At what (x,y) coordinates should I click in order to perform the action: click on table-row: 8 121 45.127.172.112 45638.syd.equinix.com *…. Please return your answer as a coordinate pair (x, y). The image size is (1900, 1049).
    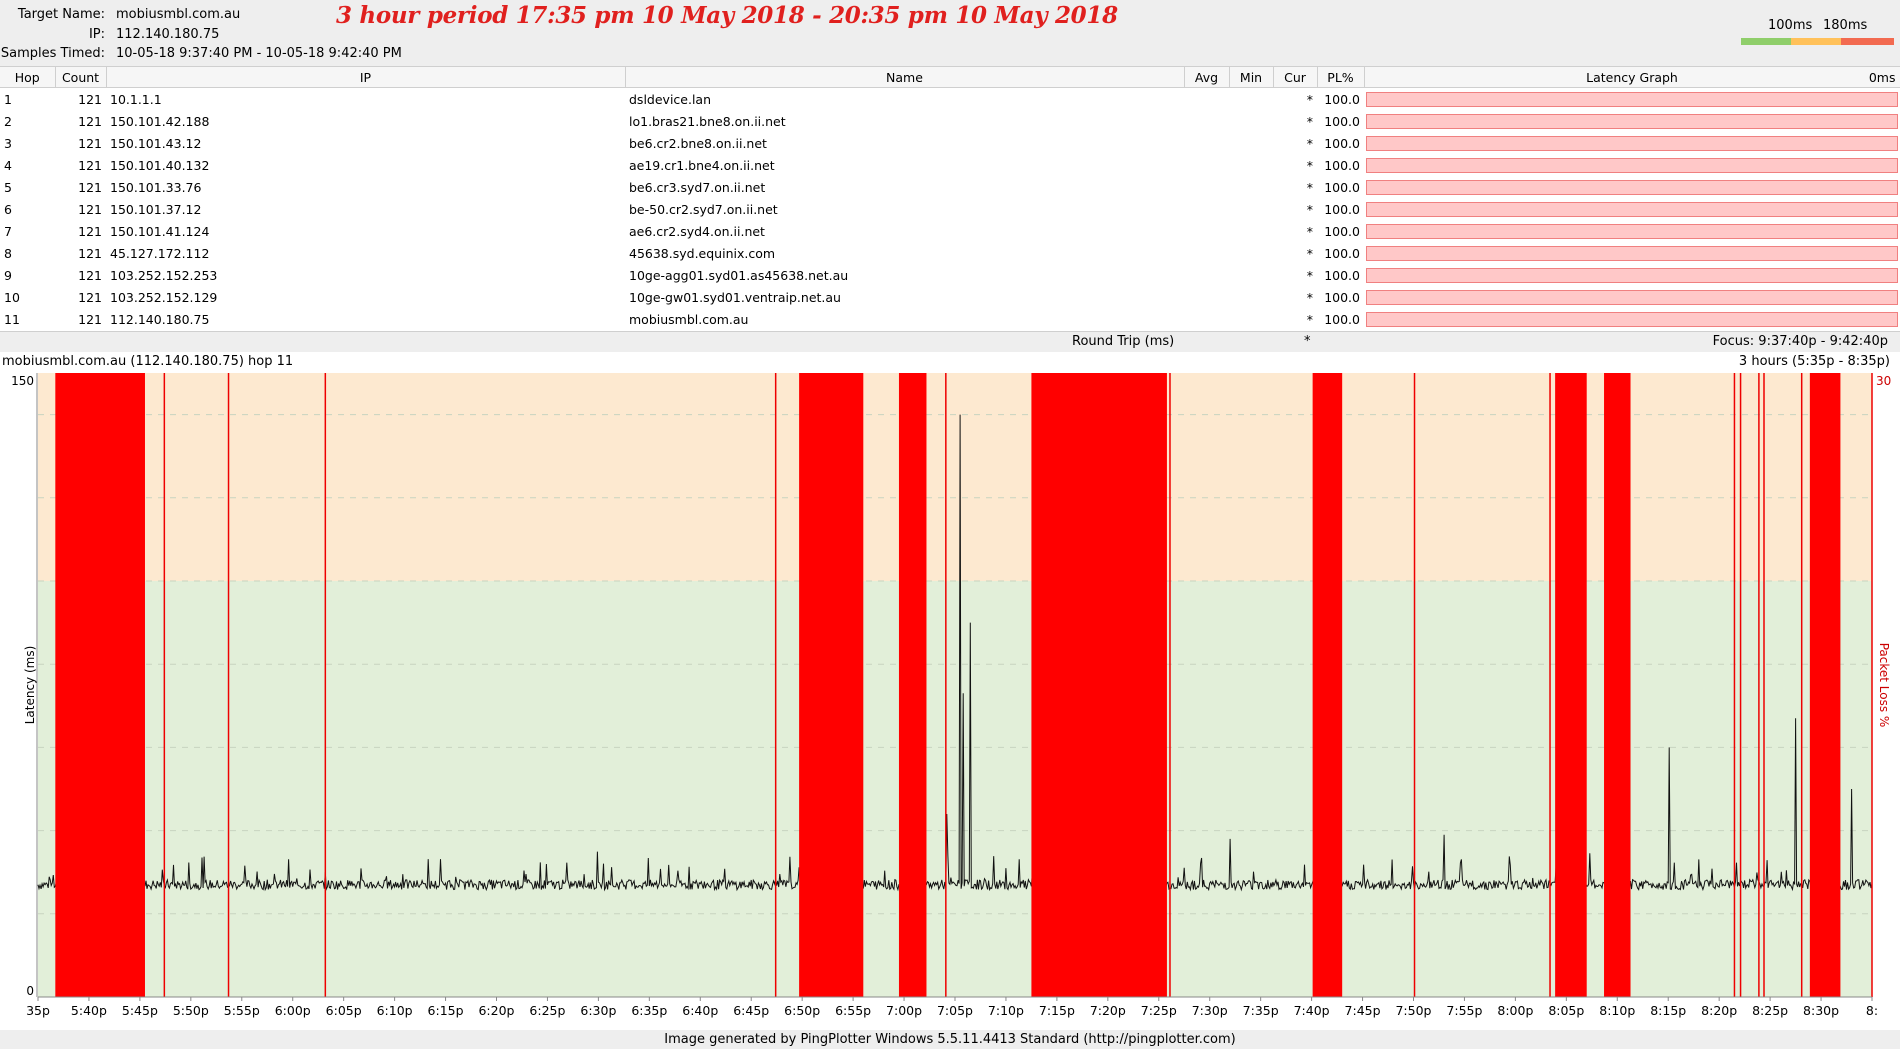
    Looking at the image, I should click on (950, 253).